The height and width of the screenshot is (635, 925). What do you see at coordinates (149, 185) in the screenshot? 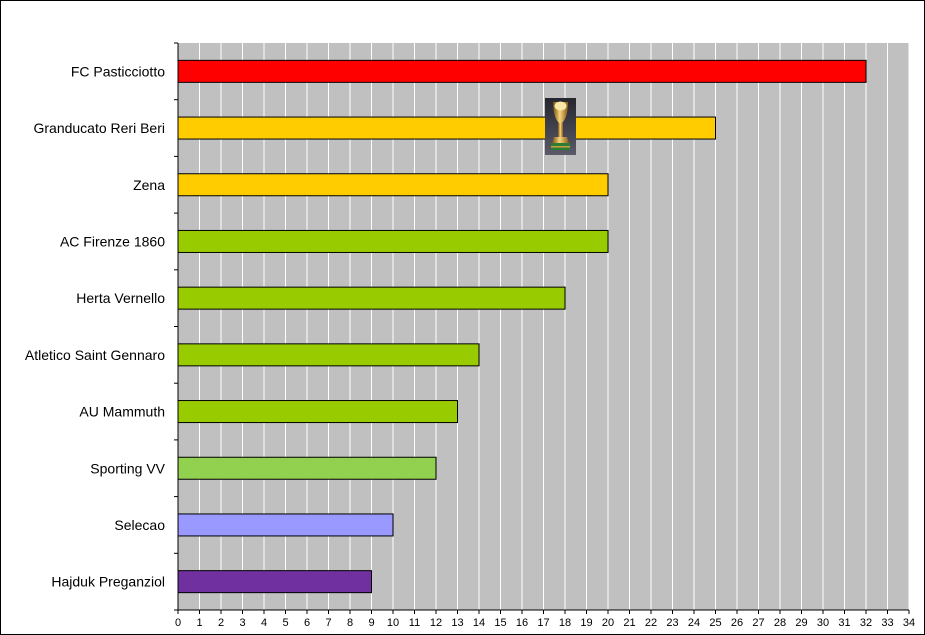
I see `category-label: Zena` at bounding box center [149, 185].